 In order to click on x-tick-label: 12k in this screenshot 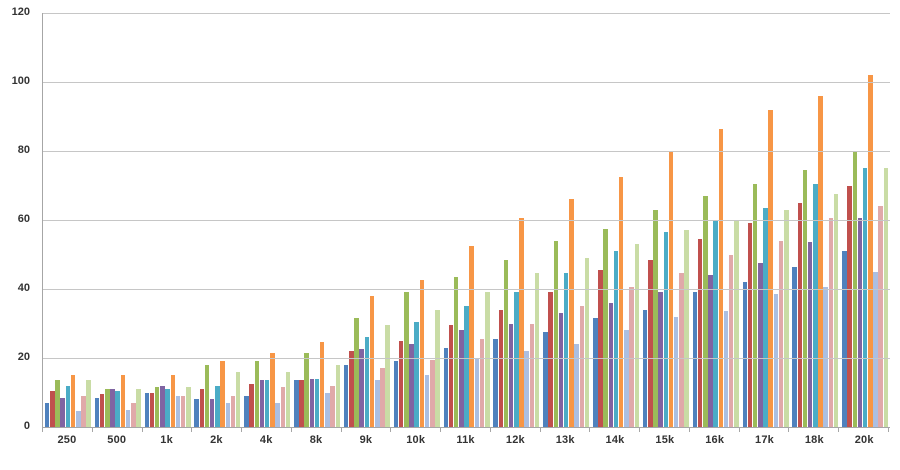, I will do `click(515, 440)`.